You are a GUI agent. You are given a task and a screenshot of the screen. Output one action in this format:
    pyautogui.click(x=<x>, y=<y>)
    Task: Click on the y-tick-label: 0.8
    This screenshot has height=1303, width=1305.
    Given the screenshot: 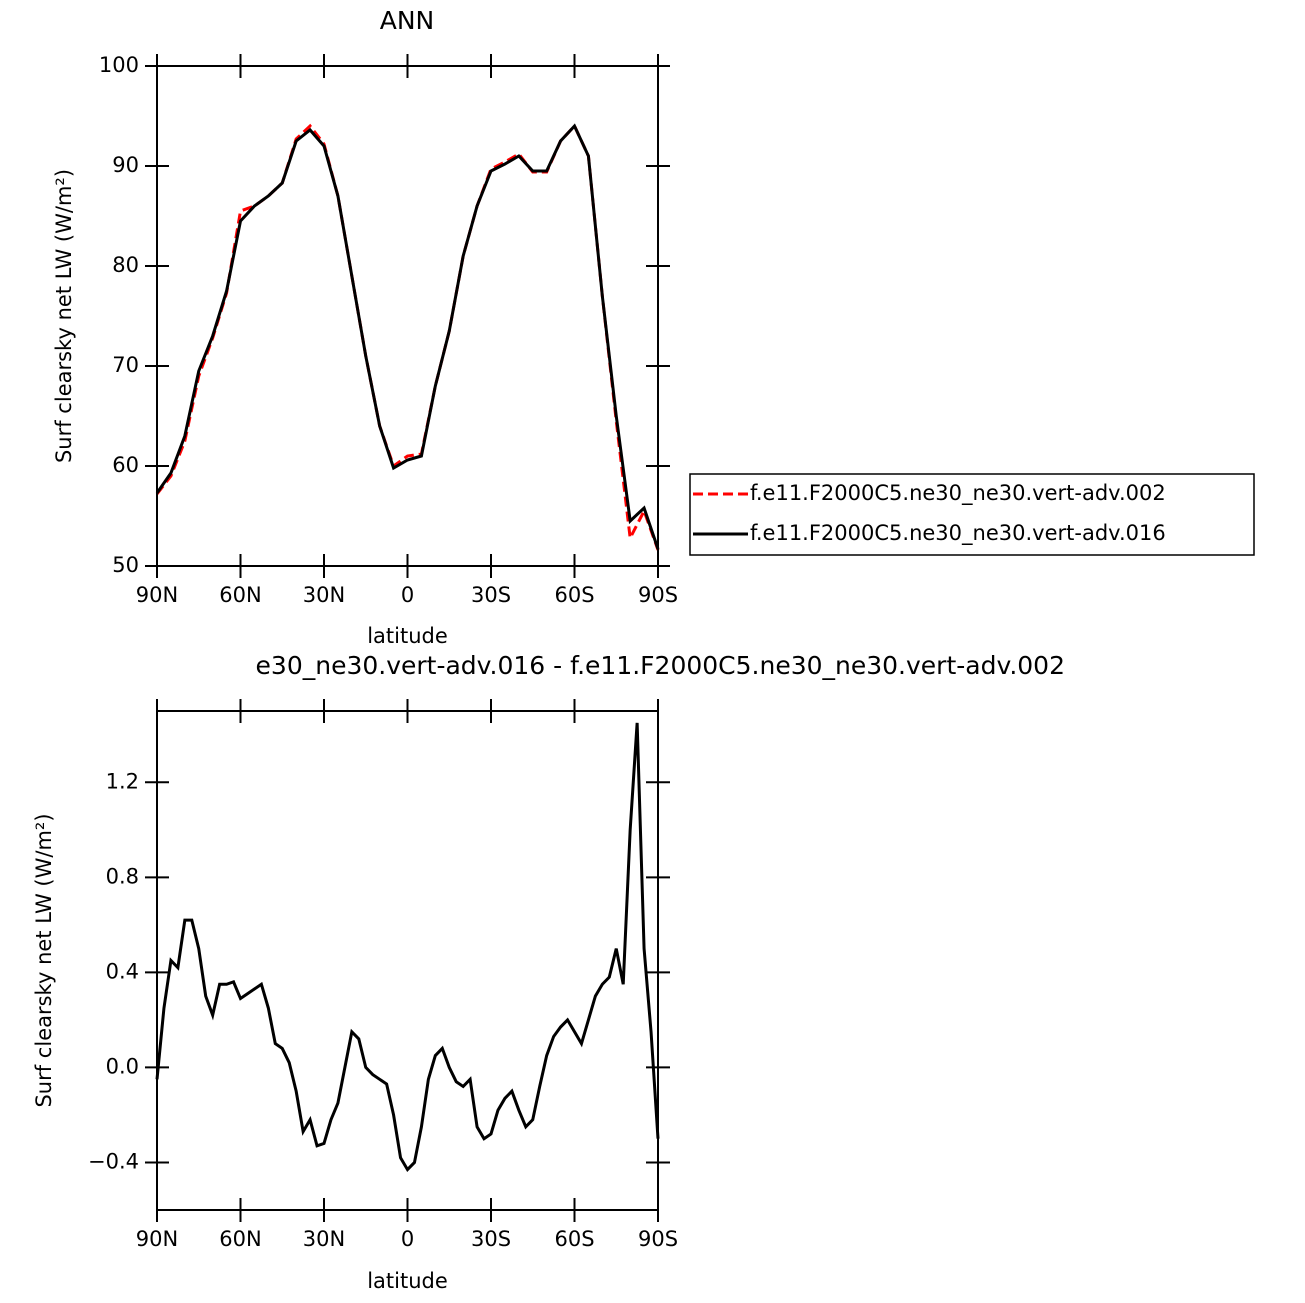 What is the action you would take?
    pyautogui.click(x=122, y=876)
    